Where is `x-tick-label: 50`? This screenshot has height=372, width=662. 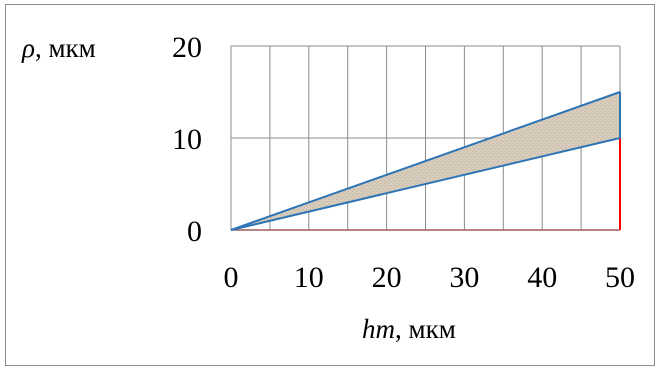 x-tick-label: 50 is located at coordinates (620, 277).